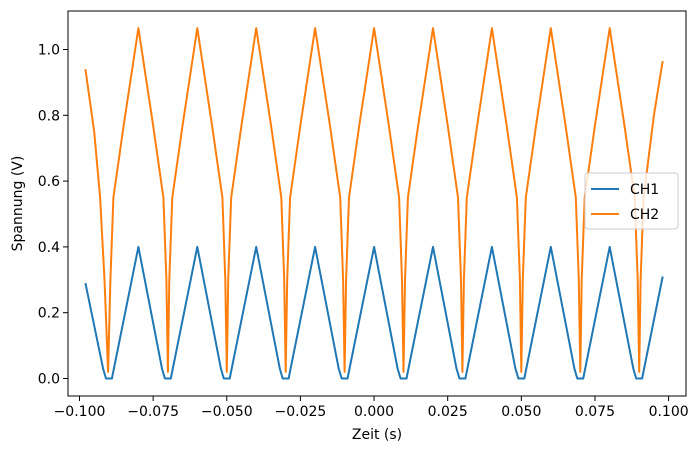 The image size is (696, 450). I want to click on y-tick-label: 0.0, so click(49, 379).